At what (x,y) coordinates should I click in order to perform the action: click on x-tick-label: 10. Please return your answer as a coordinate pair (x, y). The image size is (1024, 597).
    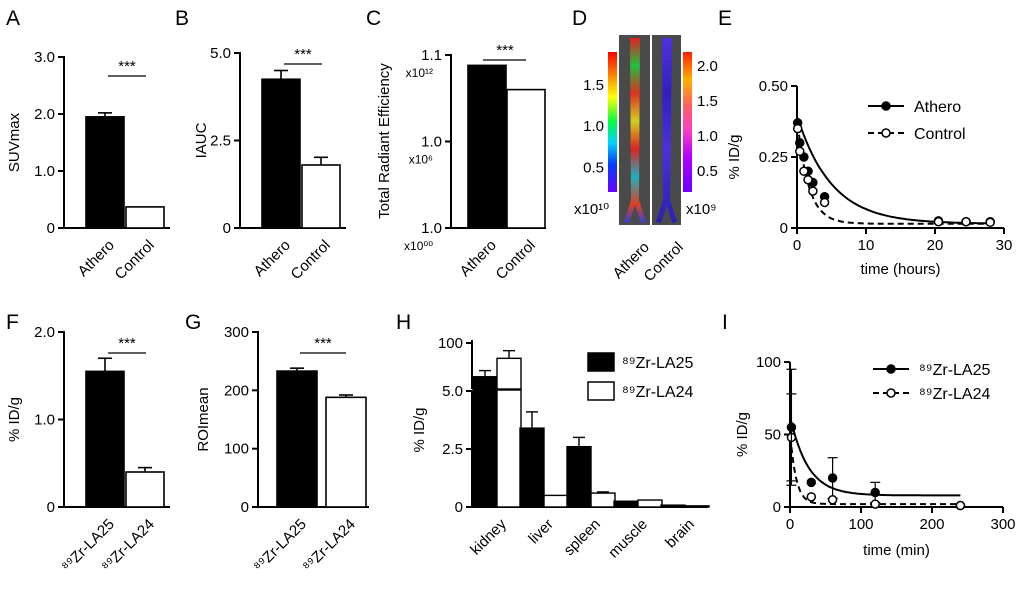
    Looking at the image, I should click on (866, 245).